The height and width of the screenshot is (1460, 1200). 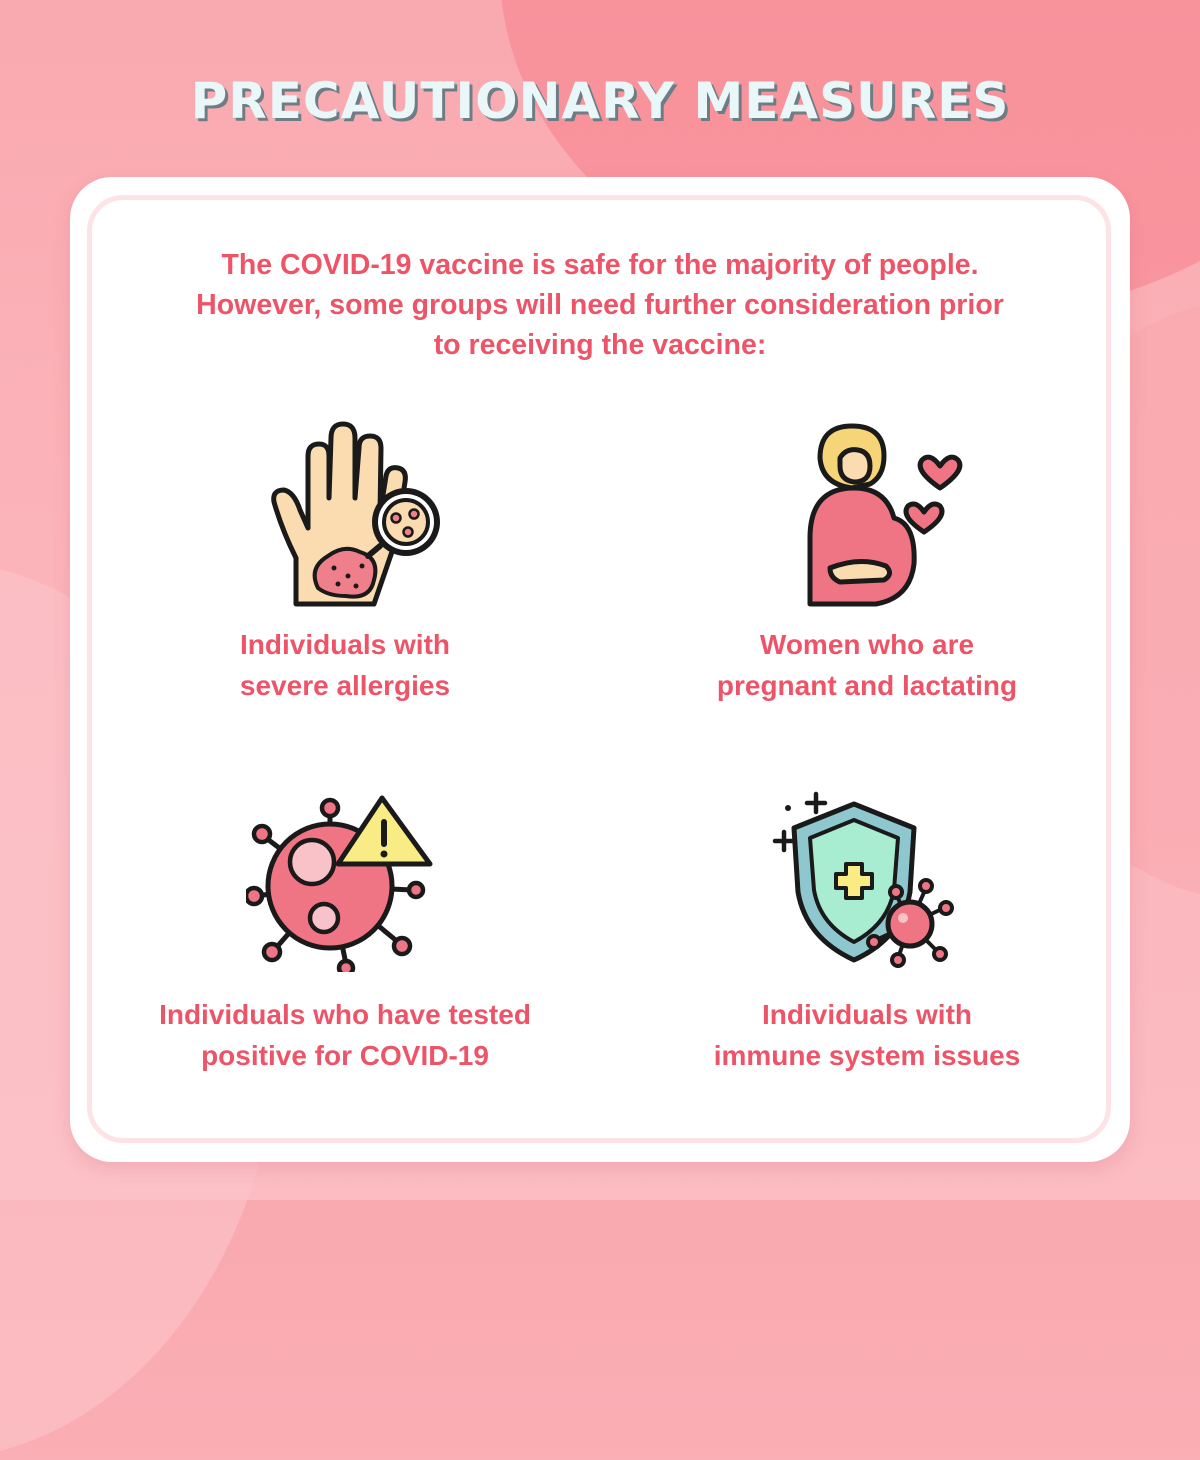 What do you see at coordinates (867, 1055) in the screenshot?
I see `caption-line: immune system issues` at bounding box center [867, 1055].